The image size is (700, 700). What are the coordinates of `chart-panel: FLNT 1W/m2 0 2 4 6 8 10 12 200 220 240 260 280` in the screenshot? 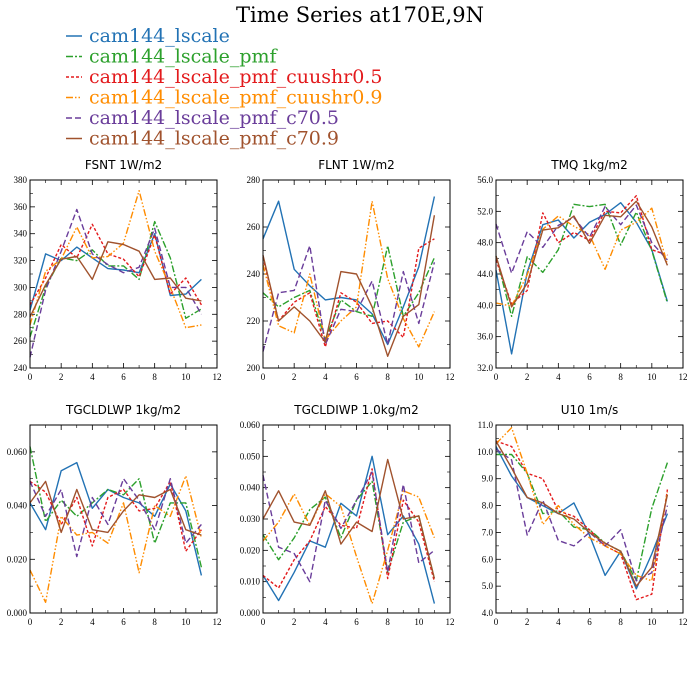 It's located at (351, 270).